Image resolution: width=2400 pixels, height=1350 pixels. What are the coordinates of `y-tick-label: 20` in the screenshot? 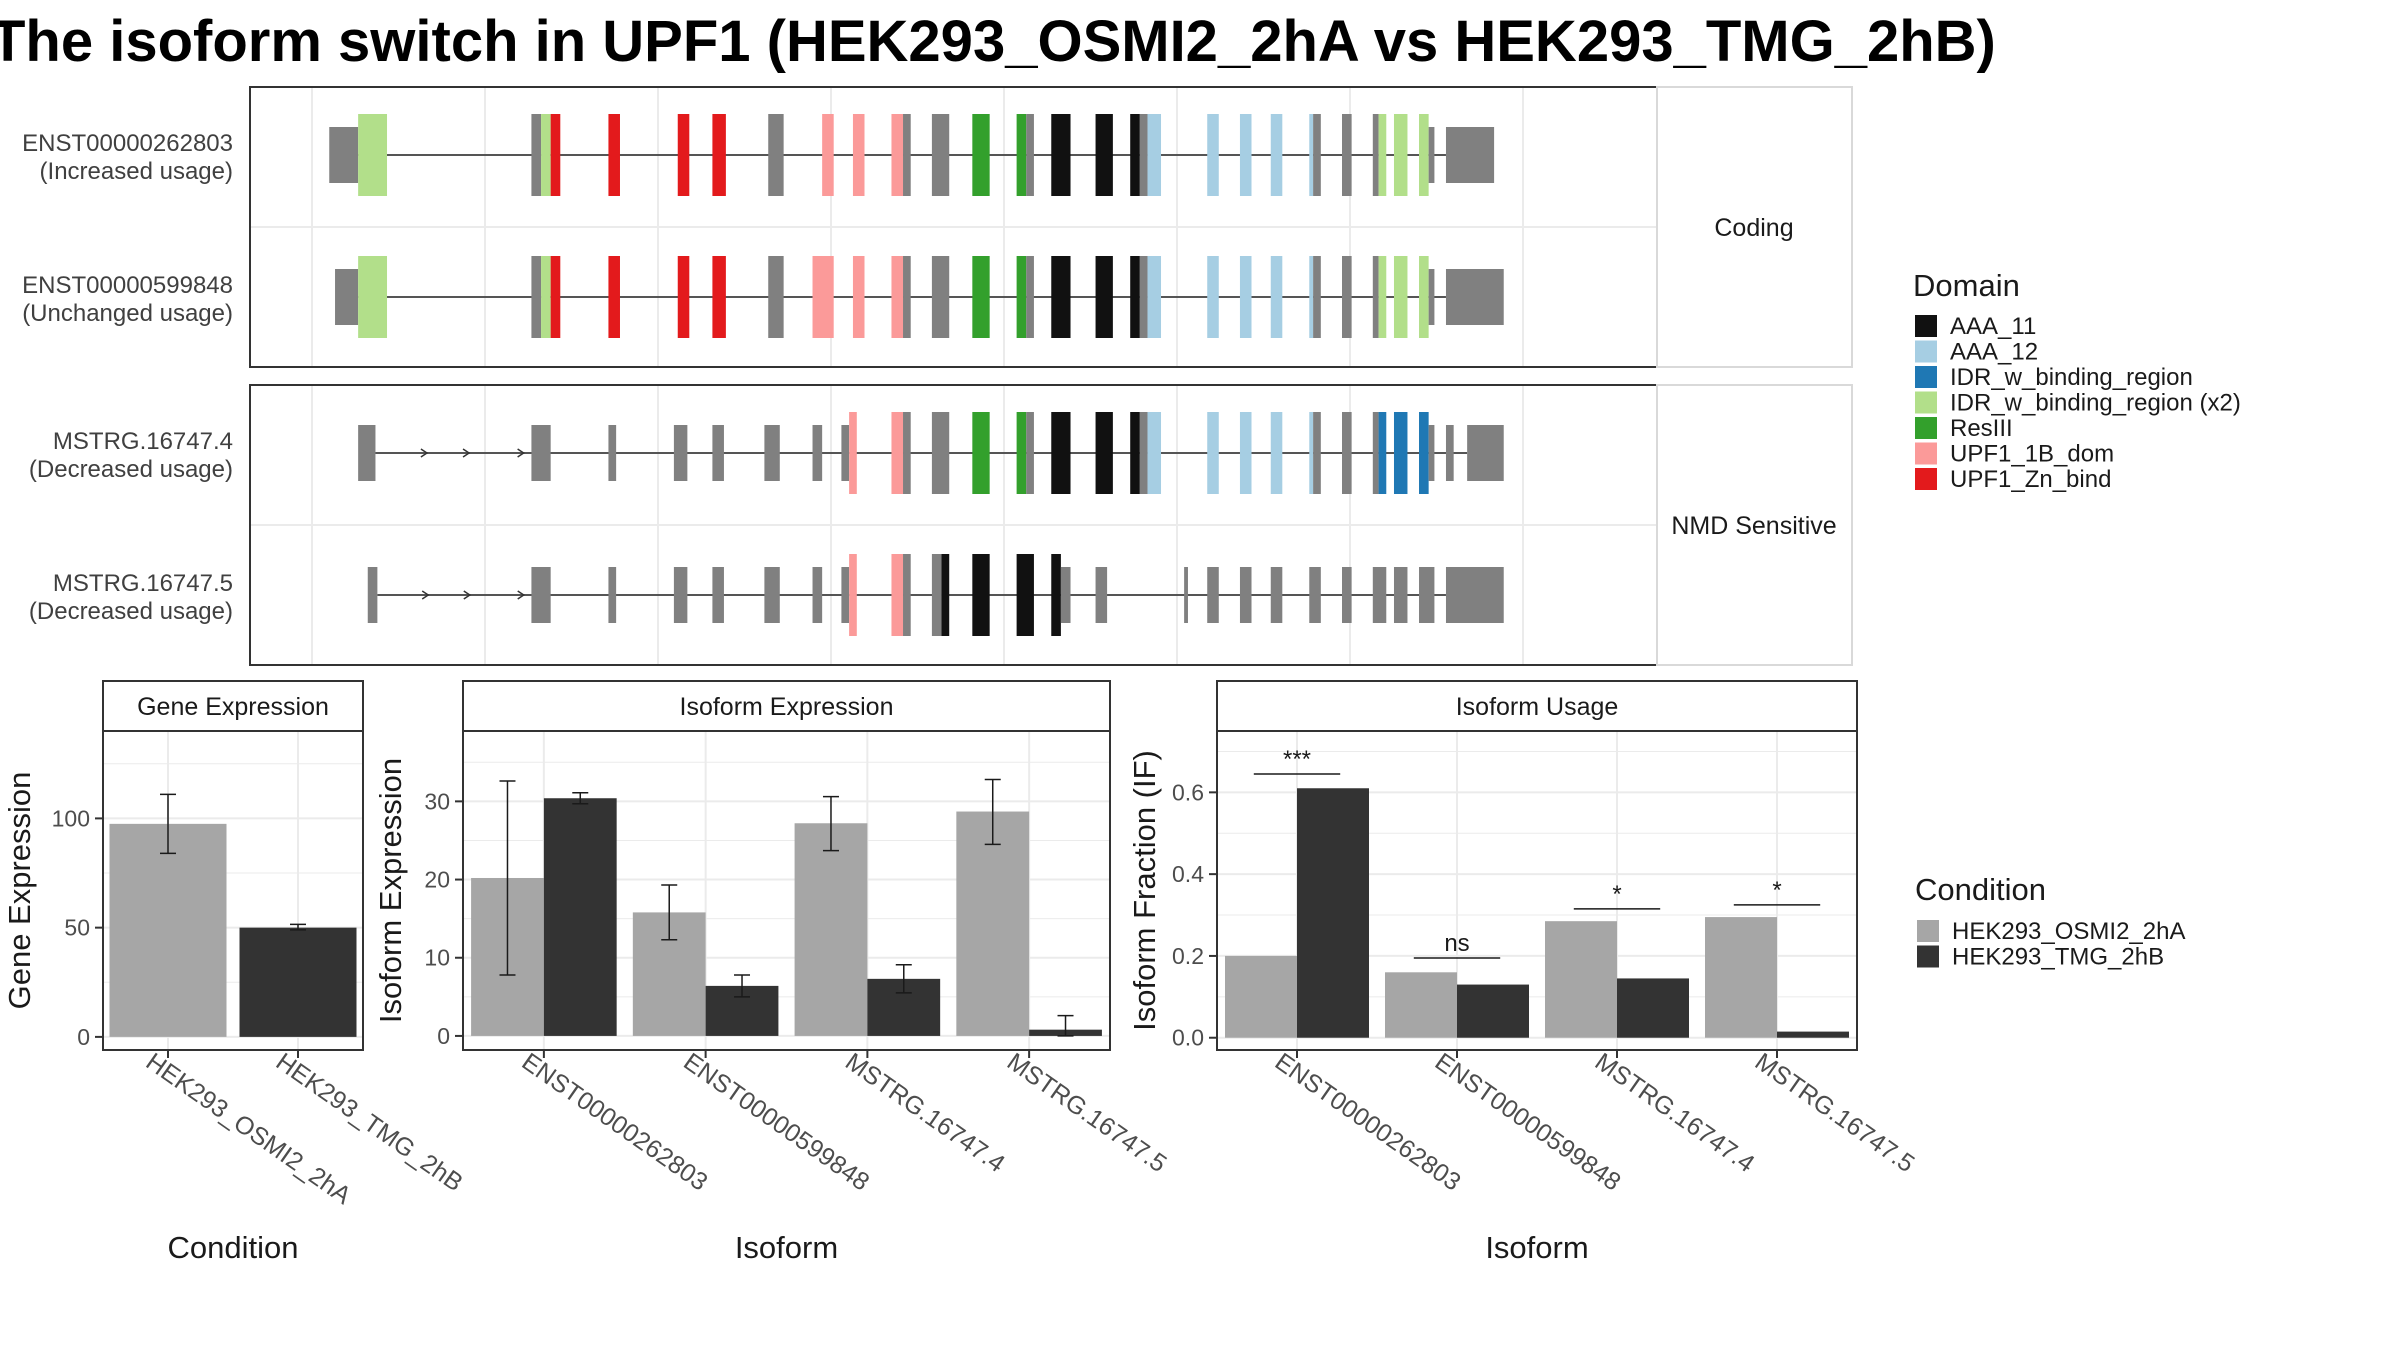 It's located at (437, 880).